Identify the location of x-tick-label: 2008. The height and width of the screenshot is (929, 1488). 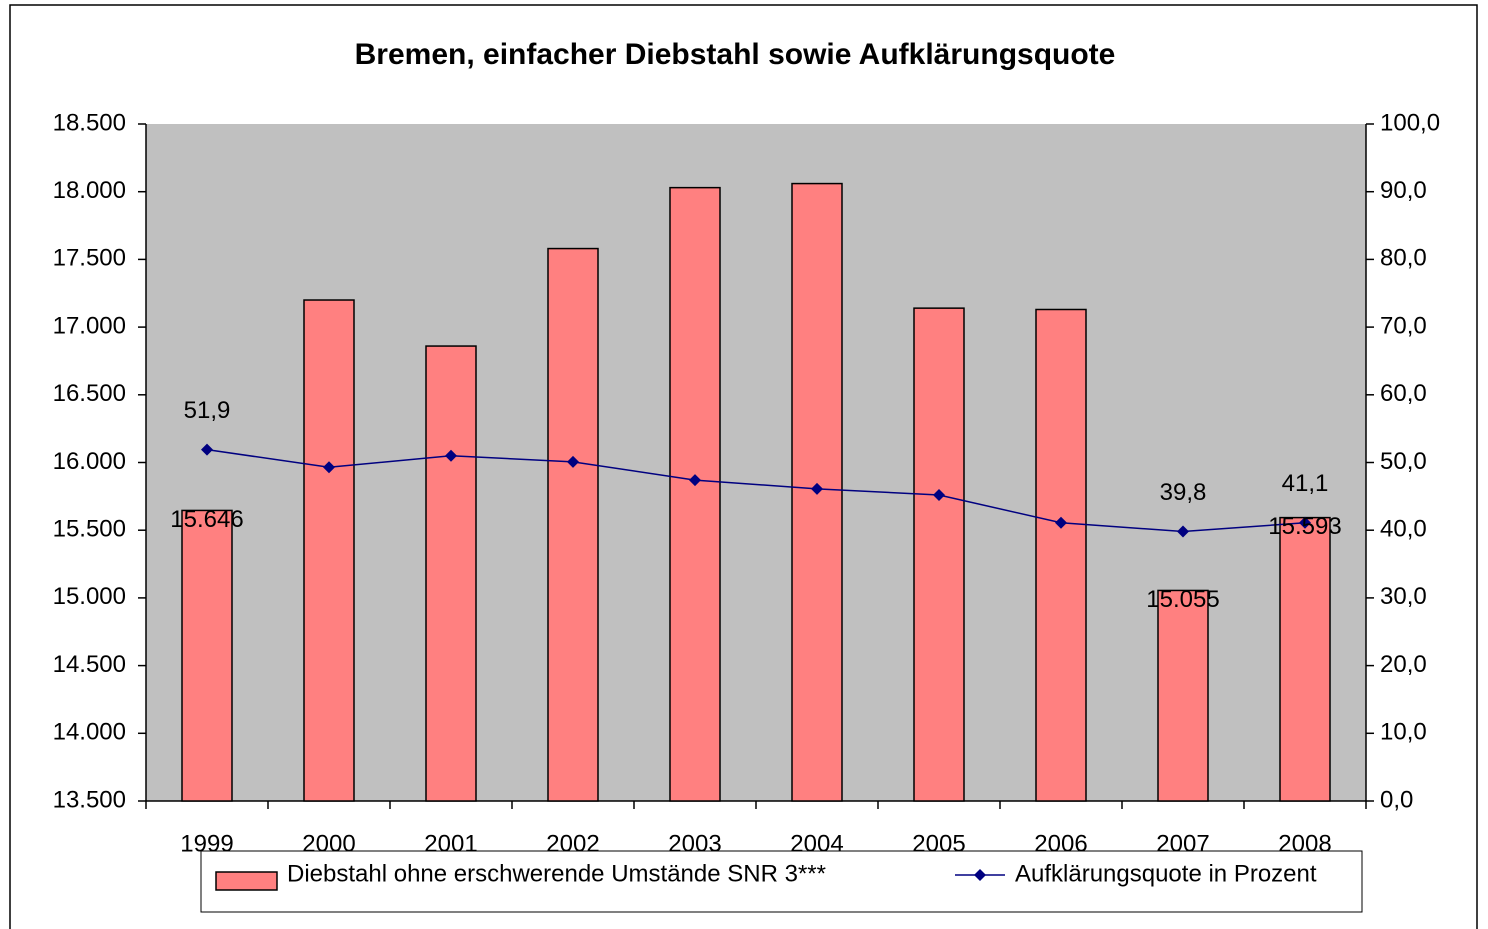
(1304, 843).